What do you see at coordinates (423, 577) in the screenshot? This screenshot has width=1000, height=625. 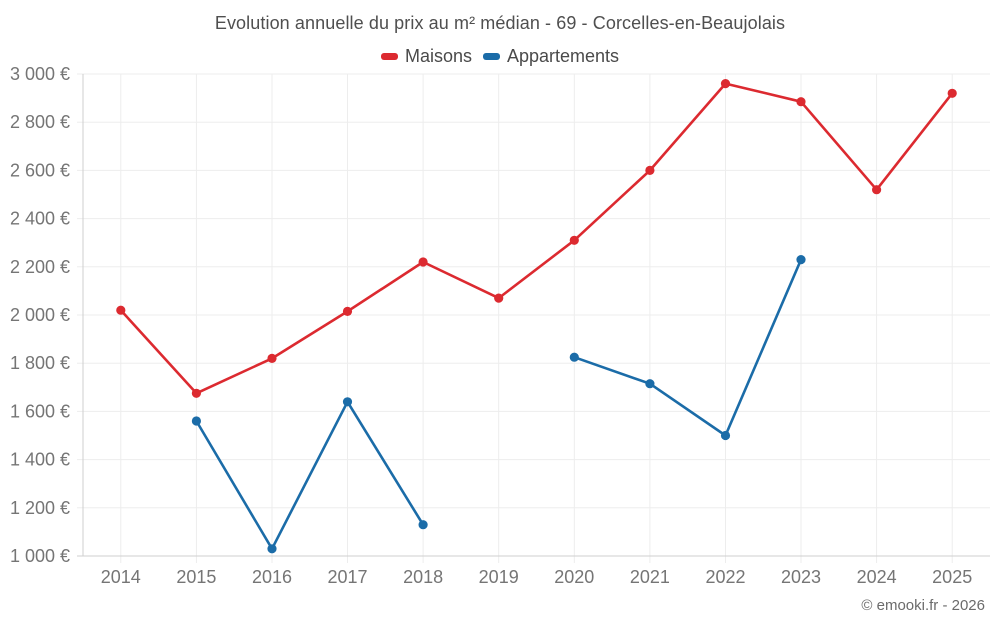 I see `x-tick-label: 2018` at bounding box center [423, 577].